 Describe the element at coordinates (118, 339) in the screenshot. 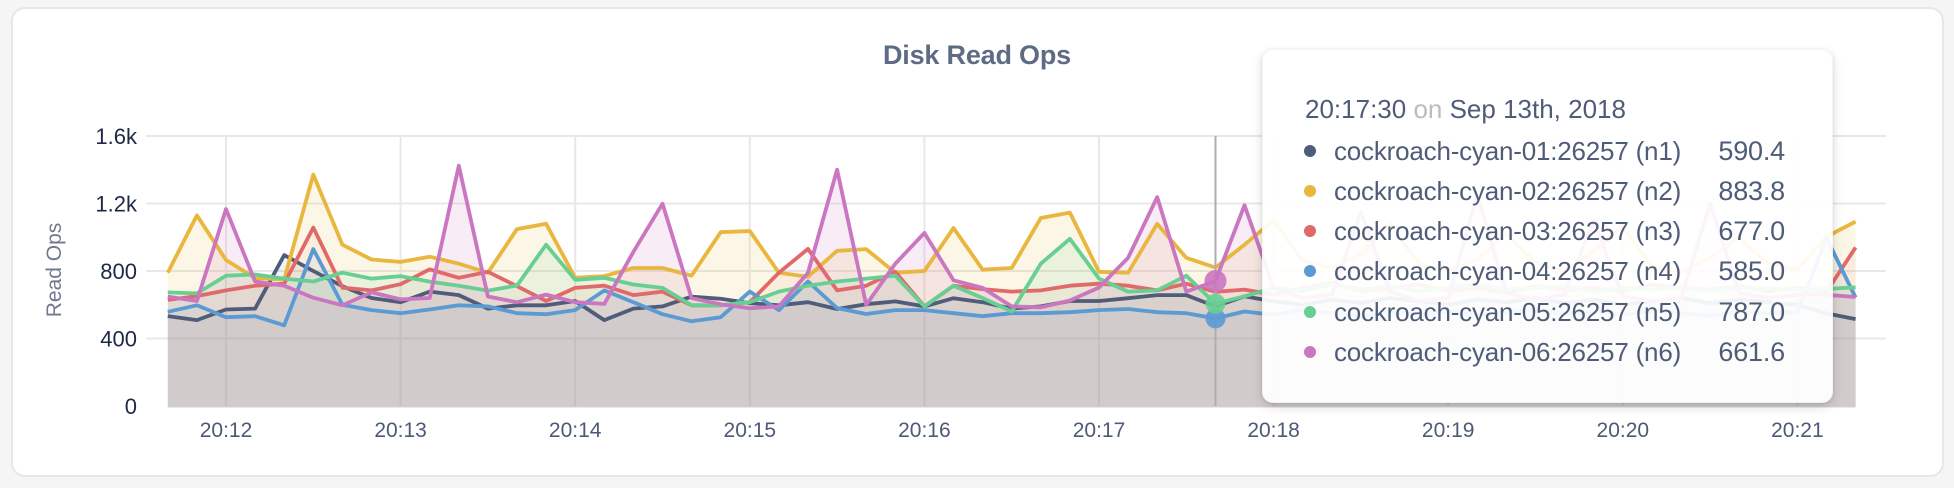

I see `svg-text: 400` at that location.